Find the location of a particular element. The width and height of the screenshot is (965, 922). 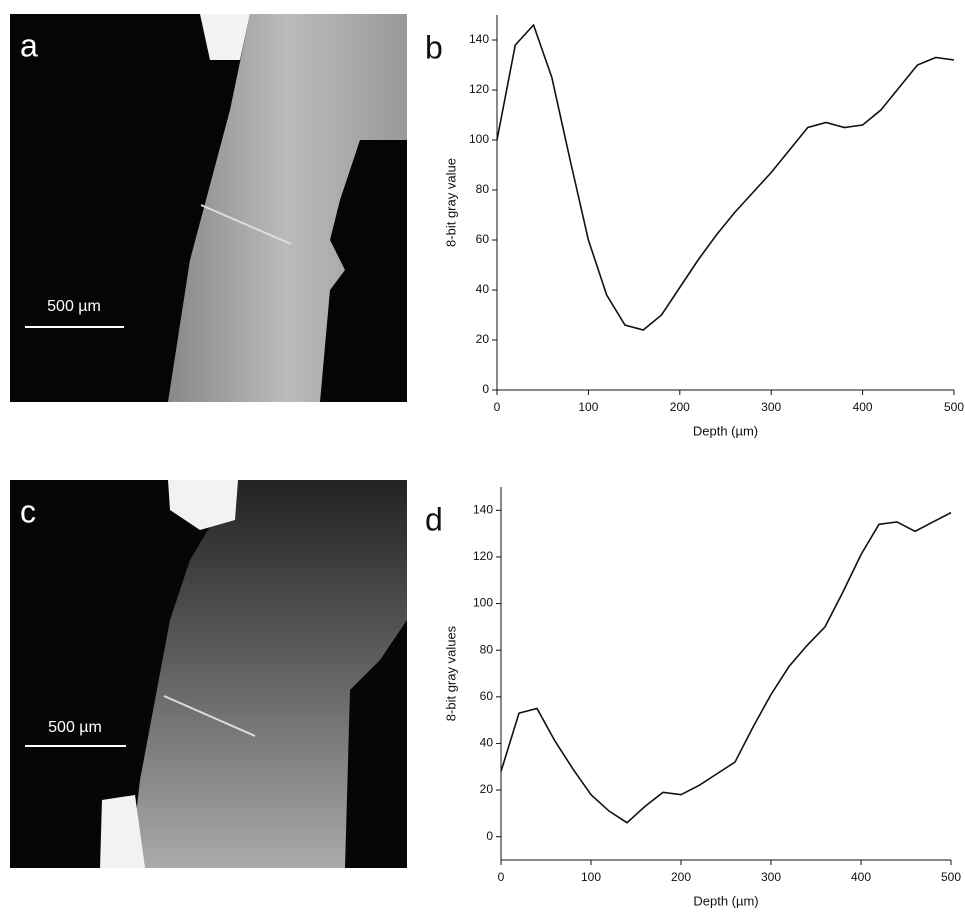

panel-label: a is located at coordinates (29, 45).